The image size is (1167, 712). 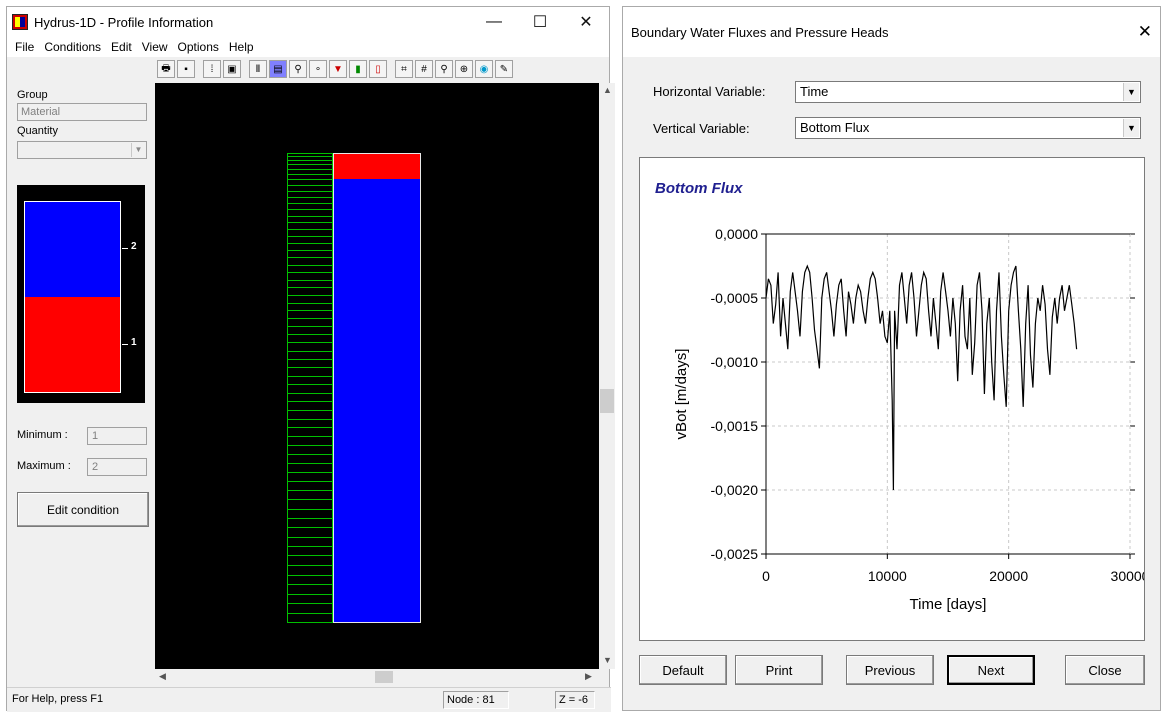 I want to click on pressure-head-icon: ▼, so click(x=338, y=69).